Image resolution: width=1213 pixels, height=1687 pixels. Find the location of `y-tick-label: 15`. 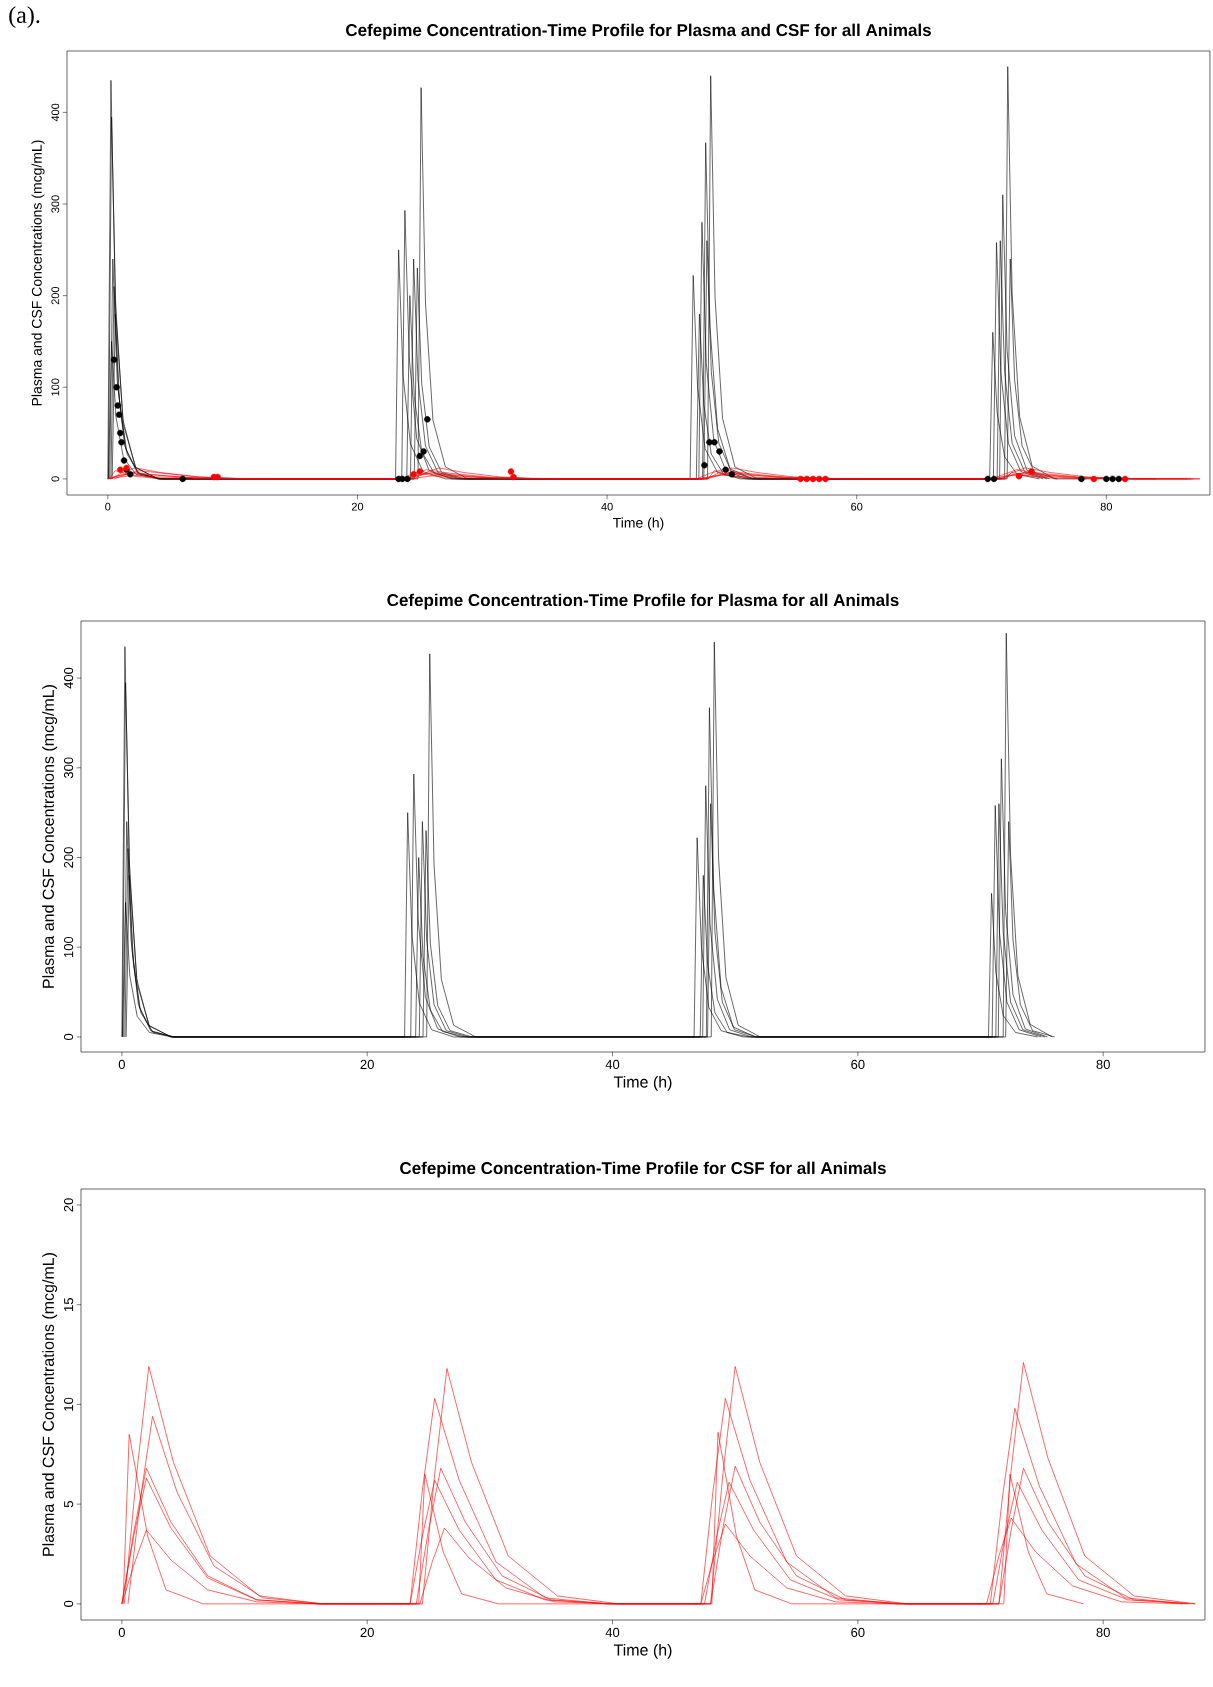

y-tick-label: 15 is located at coordinates (69, 1304).